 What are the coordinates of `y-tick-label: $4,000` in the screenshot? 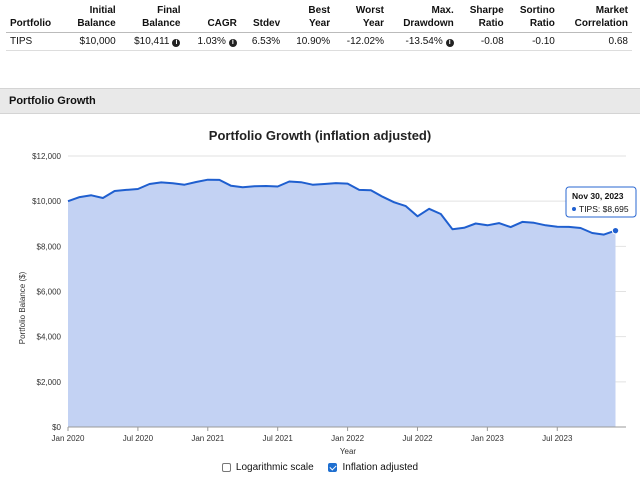 It's located at (49, 337).